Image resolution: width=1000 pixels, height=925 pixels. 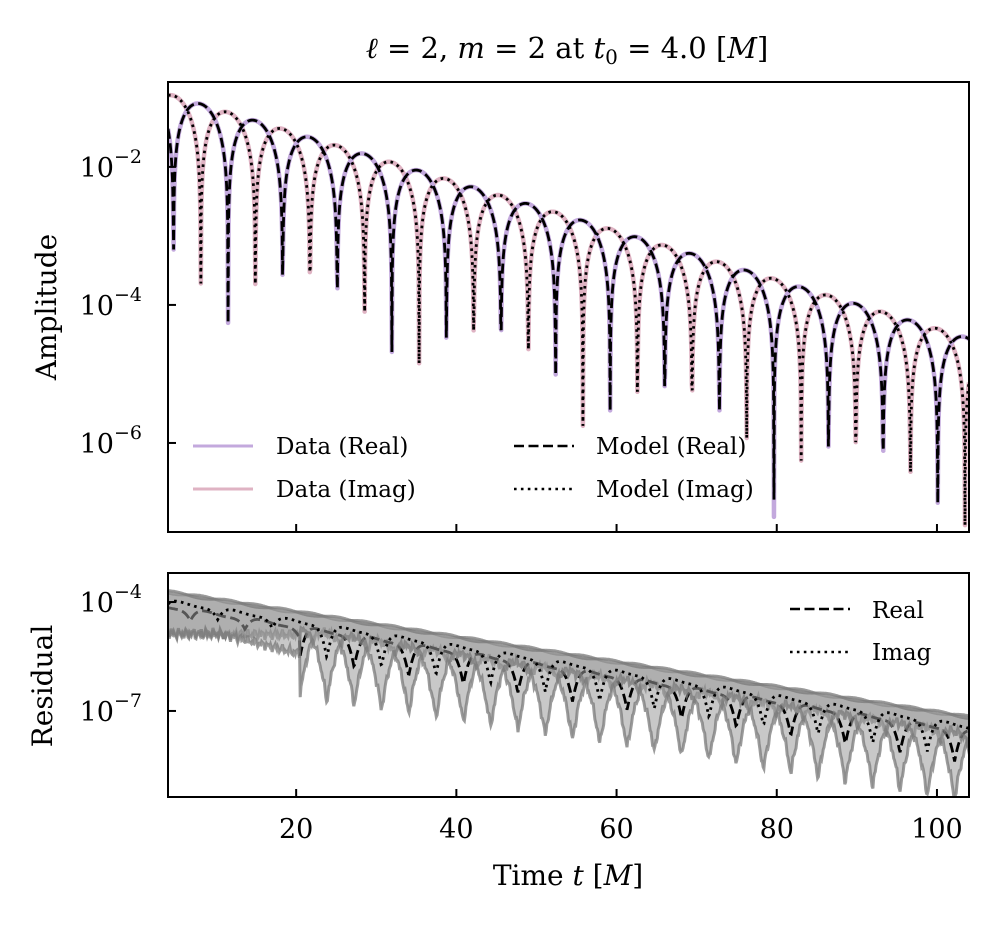 I want to click on legend-entry-model-imag: Model (Imag), so click(x=634, y=490).